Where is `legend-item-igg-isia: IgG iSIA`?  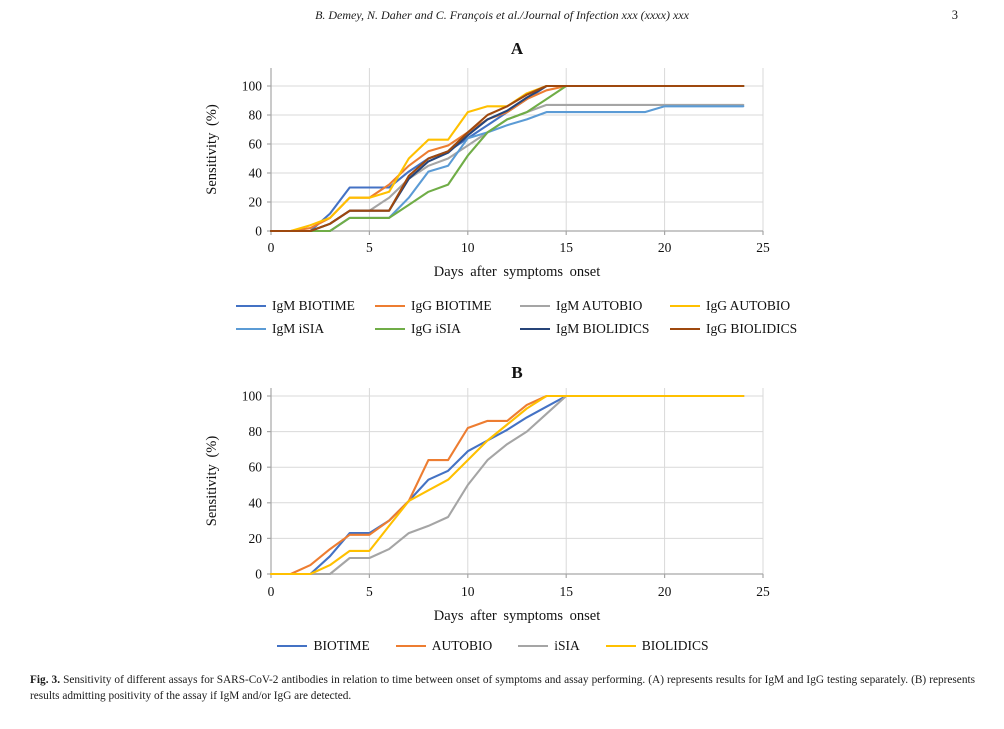 legend-item-igg-isia: IgG iSIA is located at coordinates (447, 329).